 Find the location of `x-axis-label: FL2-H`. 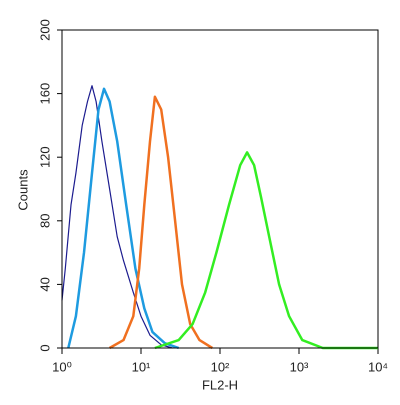

x-axis-label: FL2-H is located at coordinates (220, 384).